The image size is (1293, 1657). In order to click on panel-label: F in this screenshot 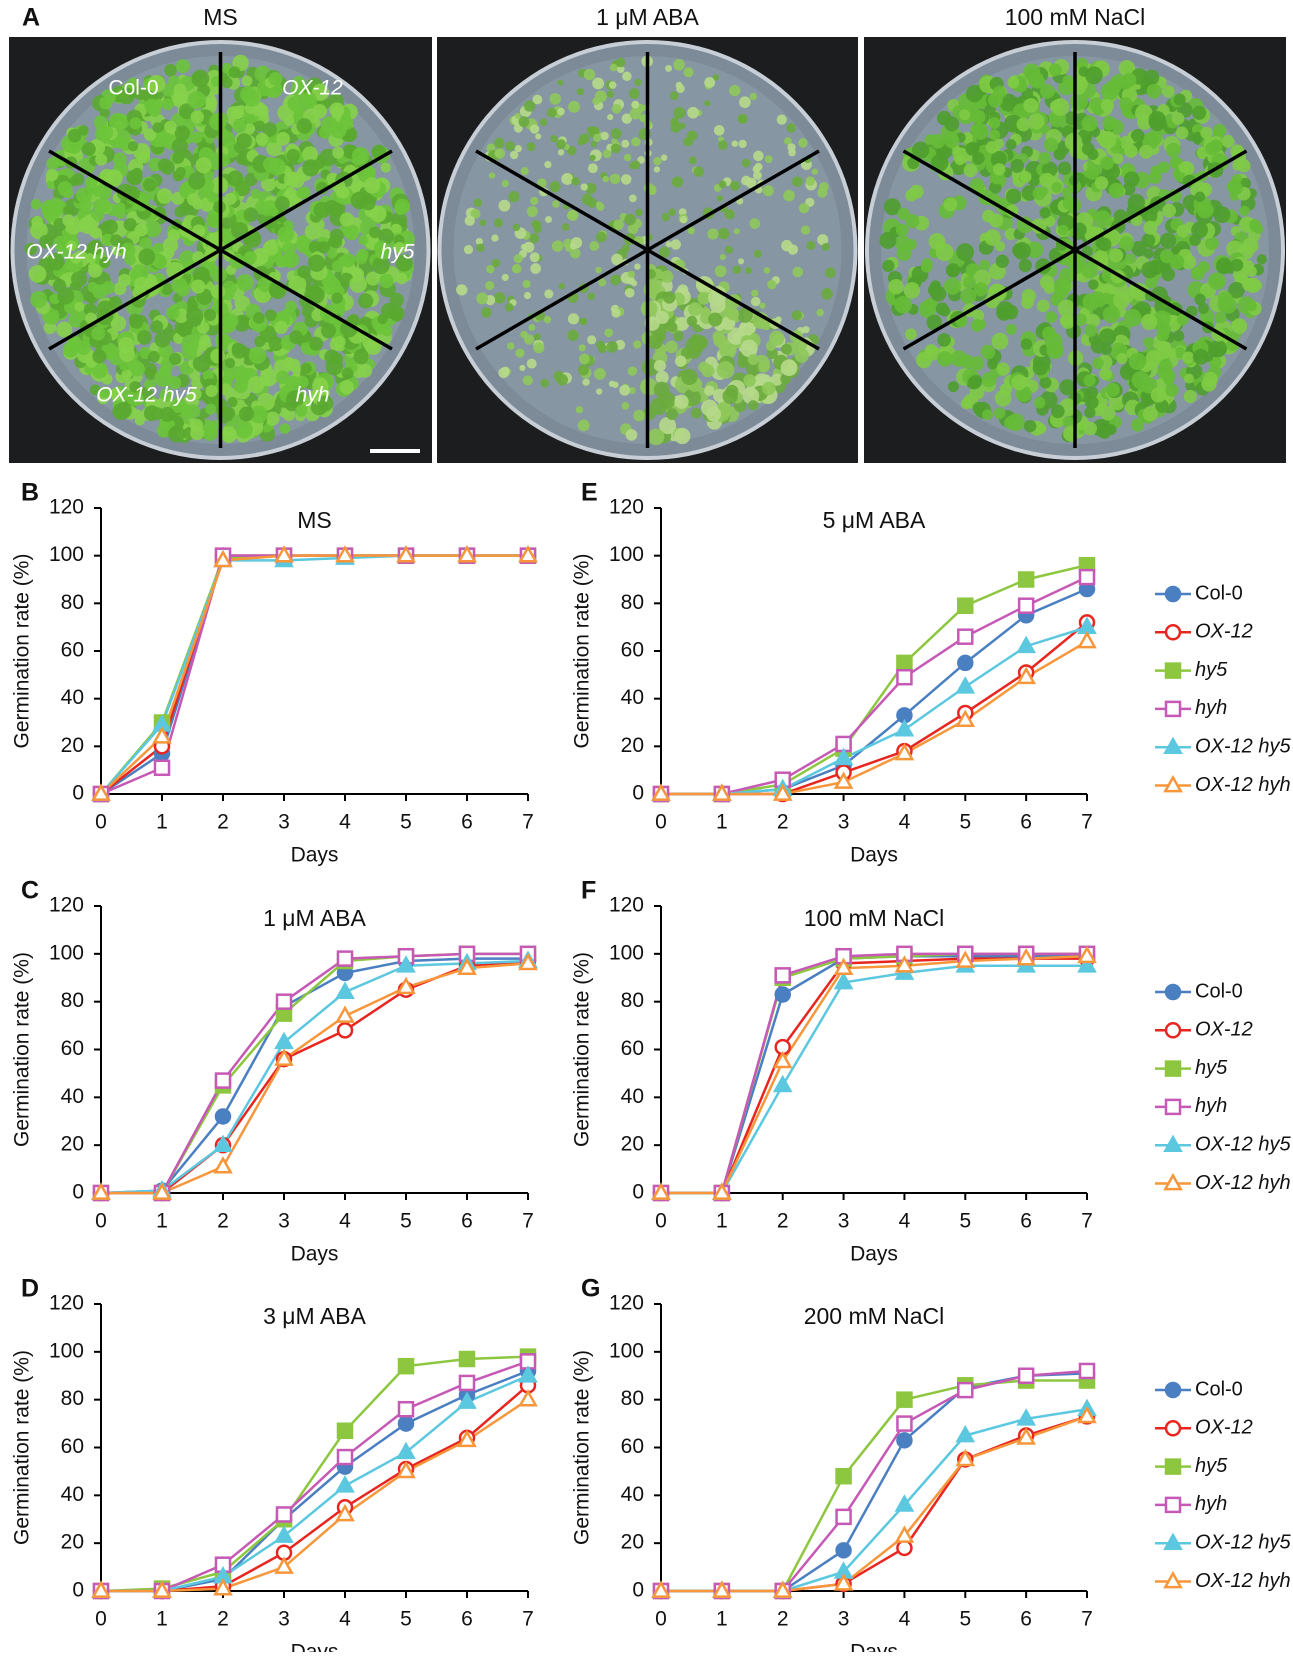, I will do `click(588, 891)`.